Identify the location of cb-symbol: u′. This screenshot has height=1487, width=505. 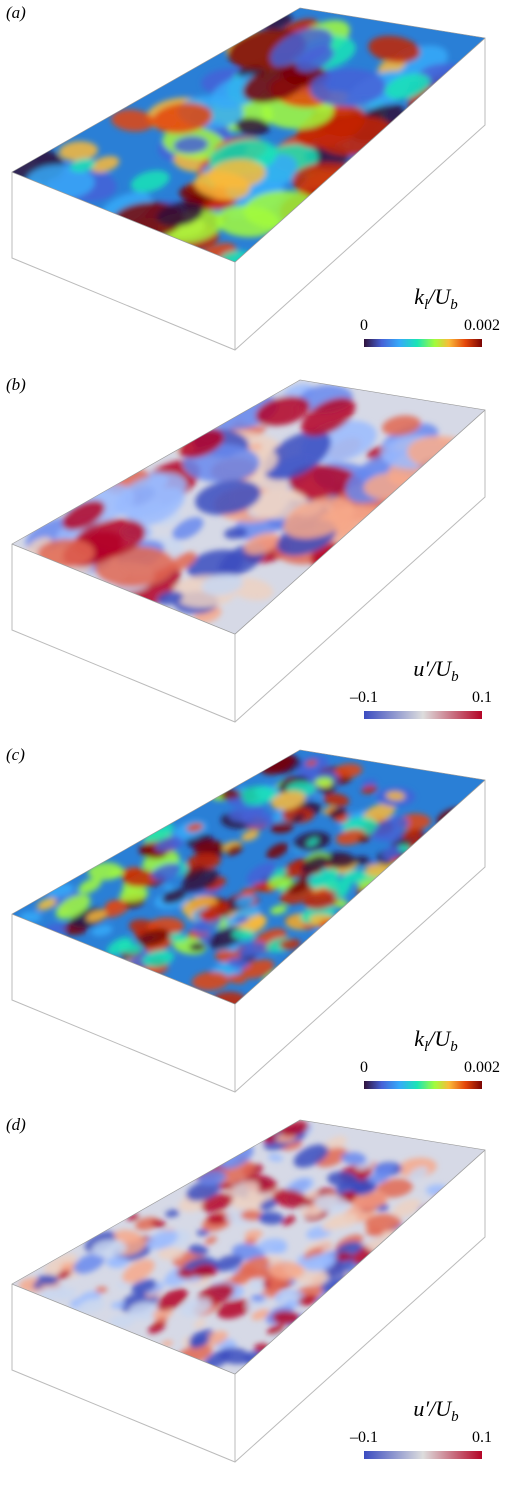
(421, 668).